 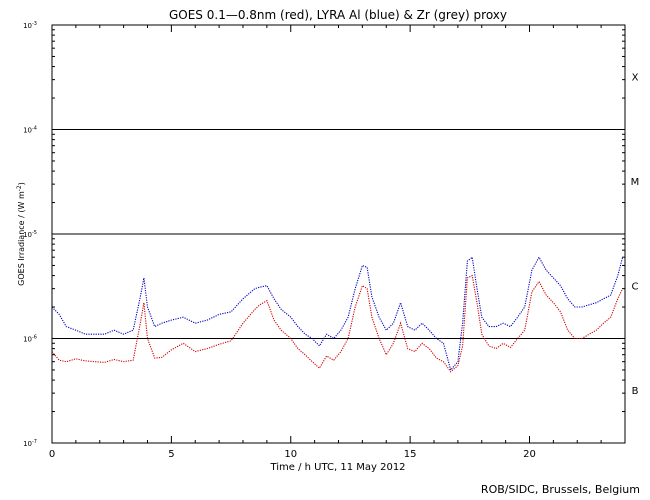 I want to click on flare-class-label: X, so click(x=635, y=78).